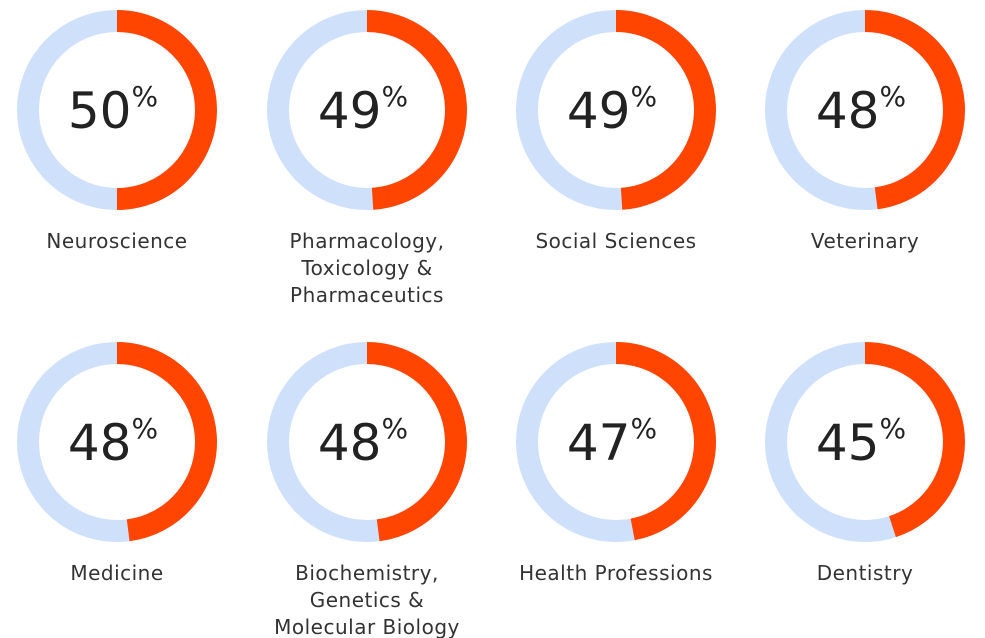 This screenshot has width=985, height=638. Describe the element at coordinates (117, 573) in the screenshot. I see `category-label: Medicine` at that location.